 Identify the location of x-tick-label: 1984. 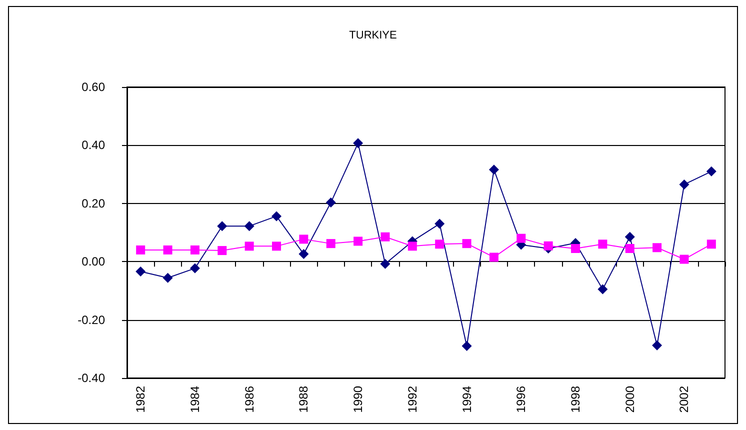
(195, 399).